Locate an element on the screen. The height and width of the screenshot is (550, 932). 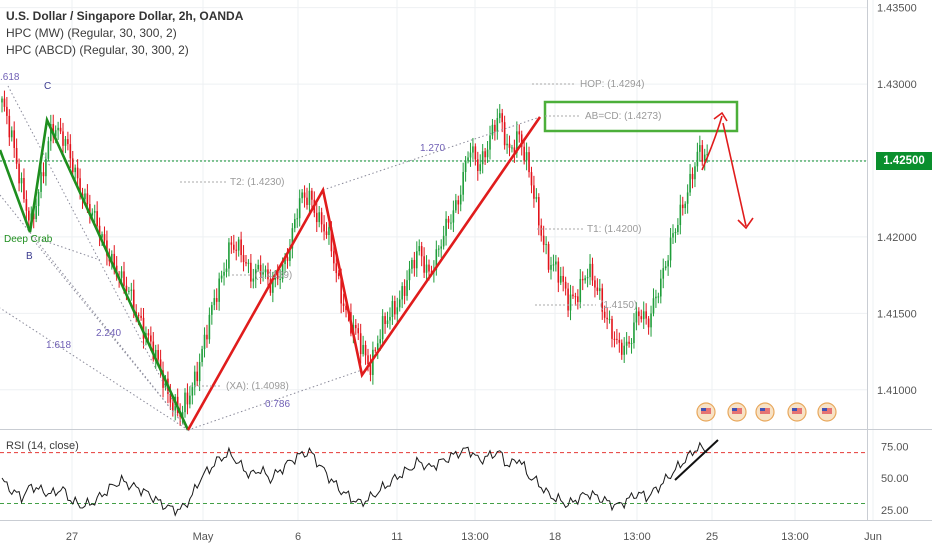
indicator-hpc-mw: HPC (MW) (Regular, 30, 300, 2) is located at coordinates (91, 33).